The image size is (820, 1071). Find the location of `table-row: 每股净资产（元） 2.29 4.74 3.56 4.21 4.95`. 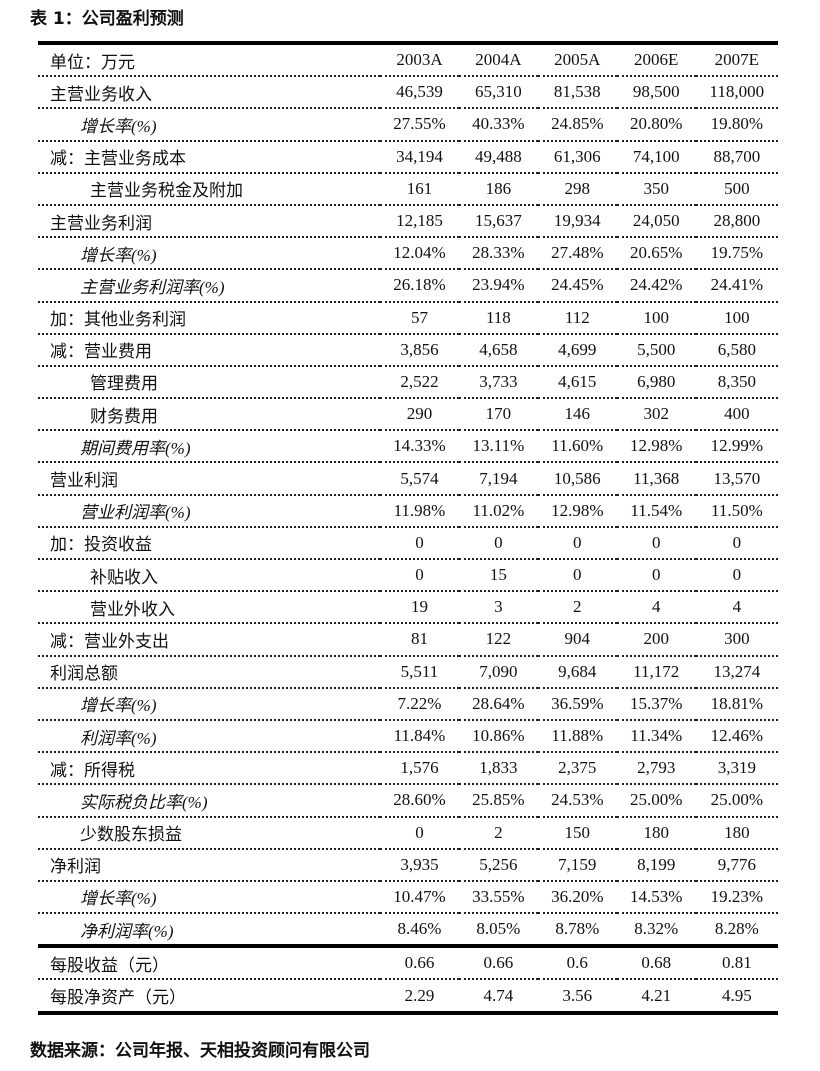

table-row: 每股净资产（元） 2.29 4.74 3.56 4.21 4.95 is located at coordinates (408, 995).